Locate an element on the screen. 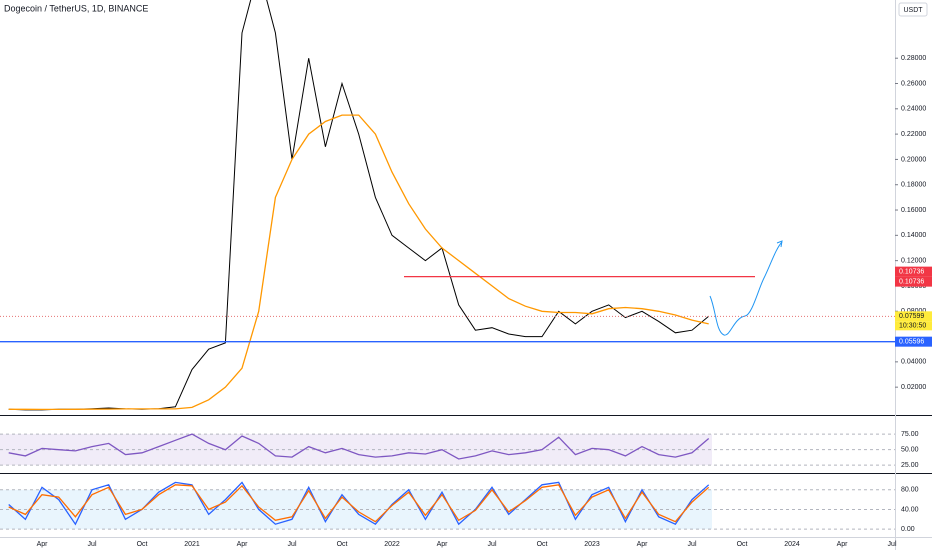 The height and width of the screenshot is (550, 932). countdown-tag is located at coordinates (913, 326).